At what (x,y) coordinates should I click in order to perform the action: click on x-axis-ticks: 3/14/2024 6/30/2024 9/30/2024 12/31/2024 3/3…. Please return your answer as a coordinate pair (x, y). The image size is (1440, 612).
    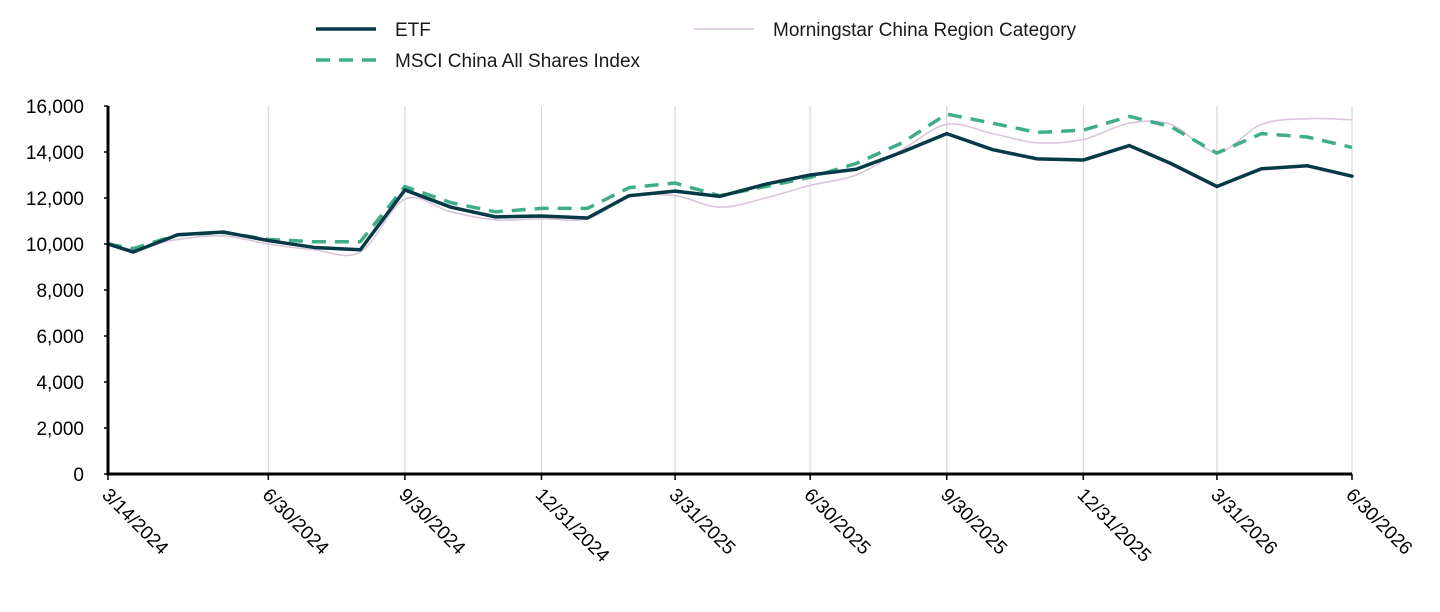
    Looking at the image, I should click on (756, 520).